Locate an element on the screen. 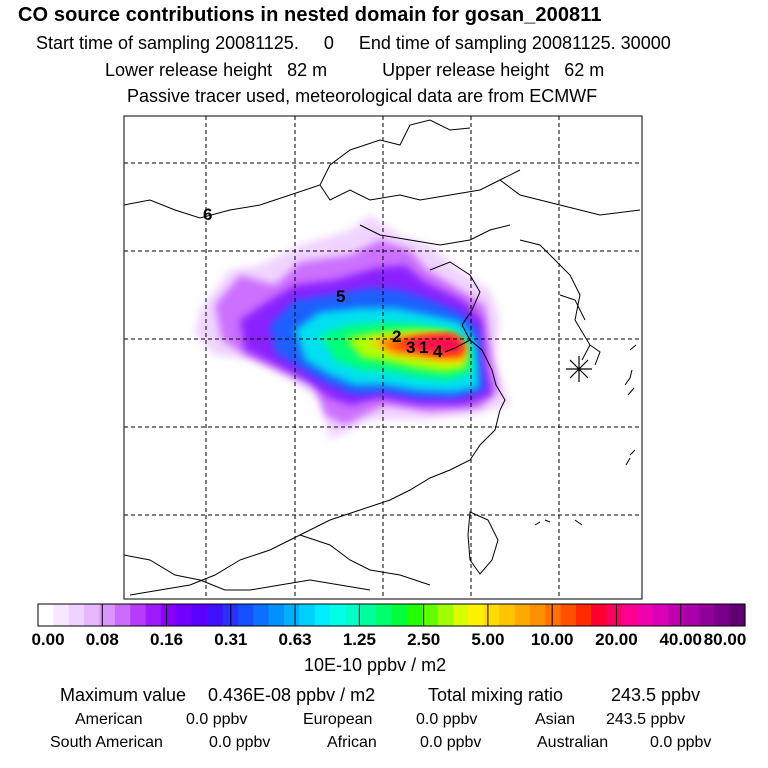 This screenshot has height=768, width=768. colorbar-label: 40.00 is located at coordinates (680, 639).